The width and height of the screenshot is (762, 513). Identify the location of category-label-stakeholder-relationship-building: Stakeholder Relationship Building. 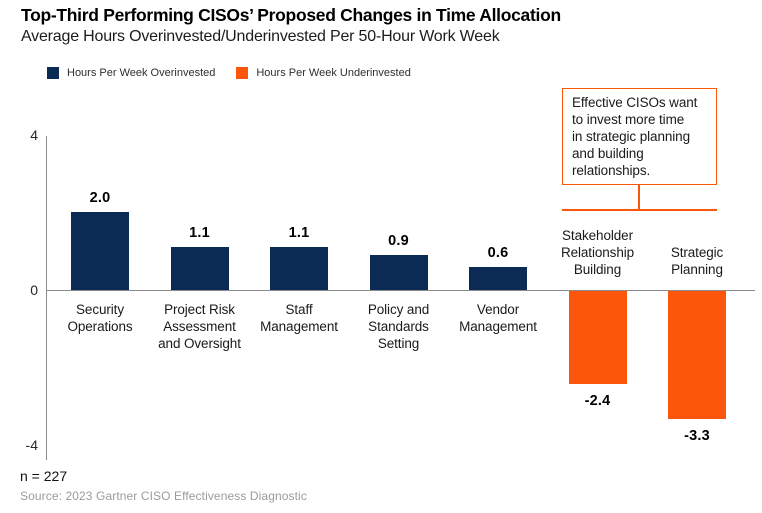
(597, 252).